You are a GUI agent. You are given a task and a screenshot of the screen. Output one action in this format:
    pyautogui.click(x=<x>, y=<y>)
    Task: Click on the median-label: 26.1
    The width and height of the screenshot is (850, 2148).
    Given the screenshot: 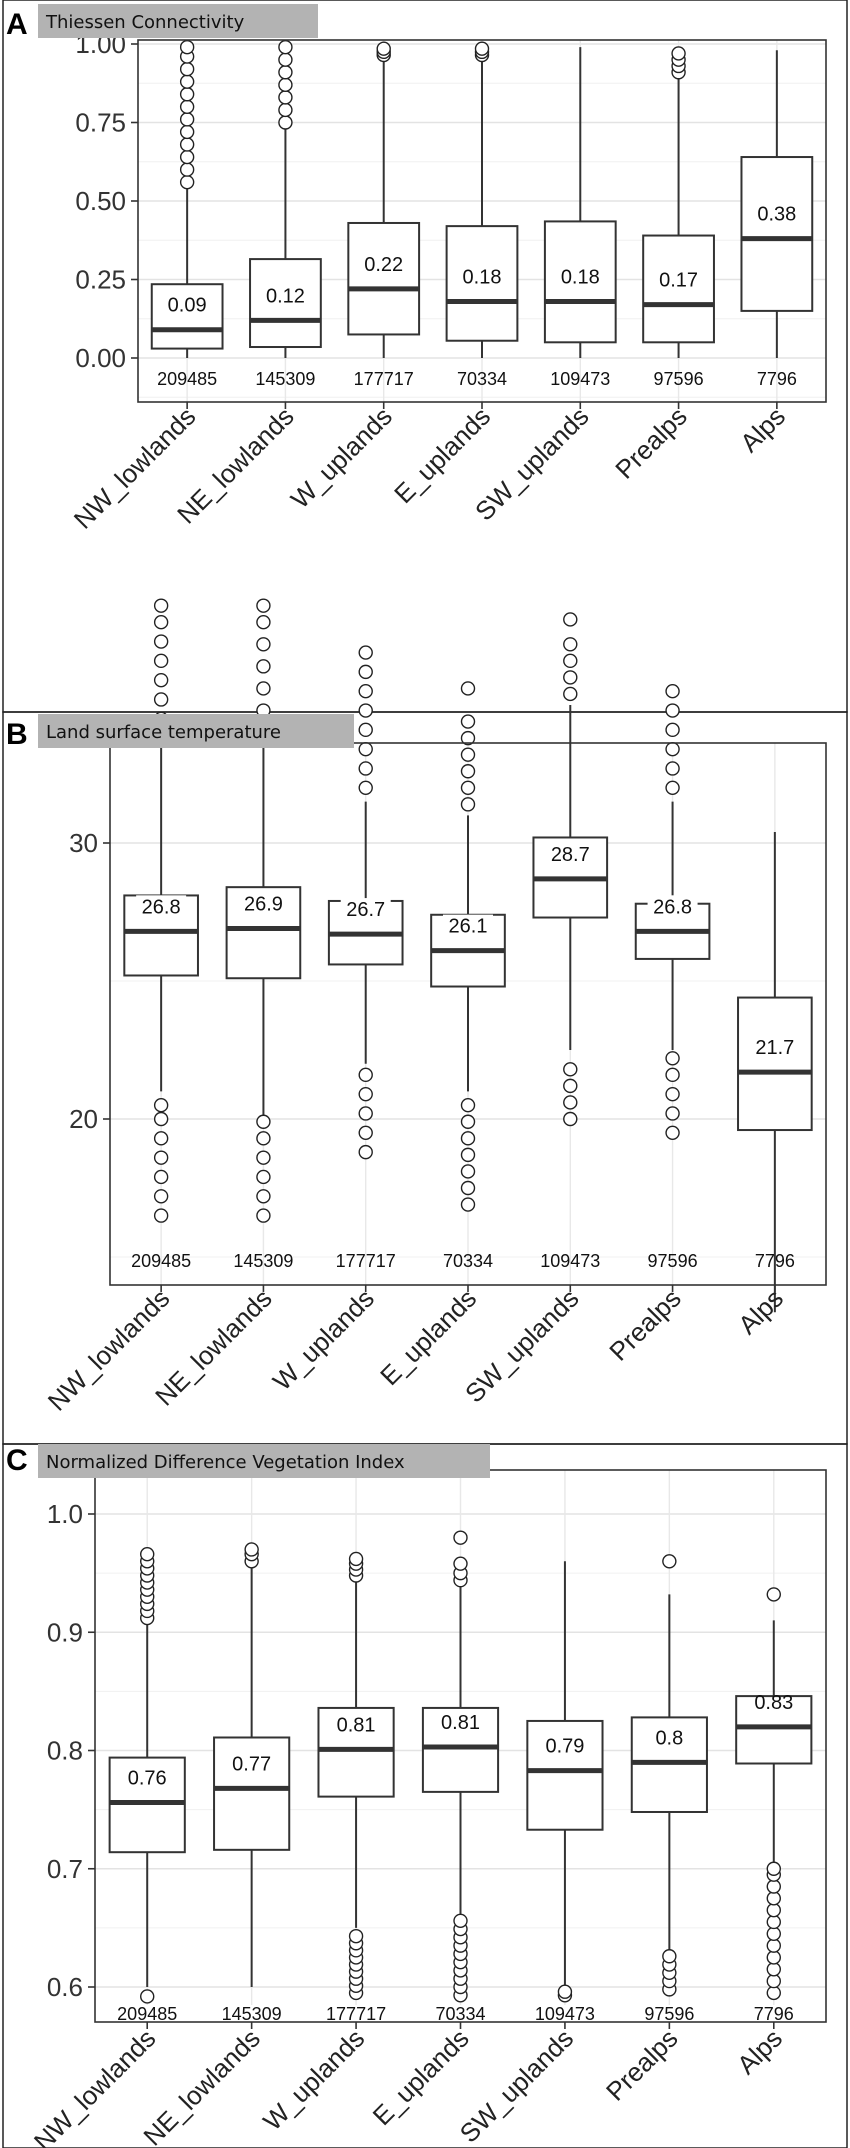 What is the action you would take?
    pyautogui.click(x=468, y=927)
    